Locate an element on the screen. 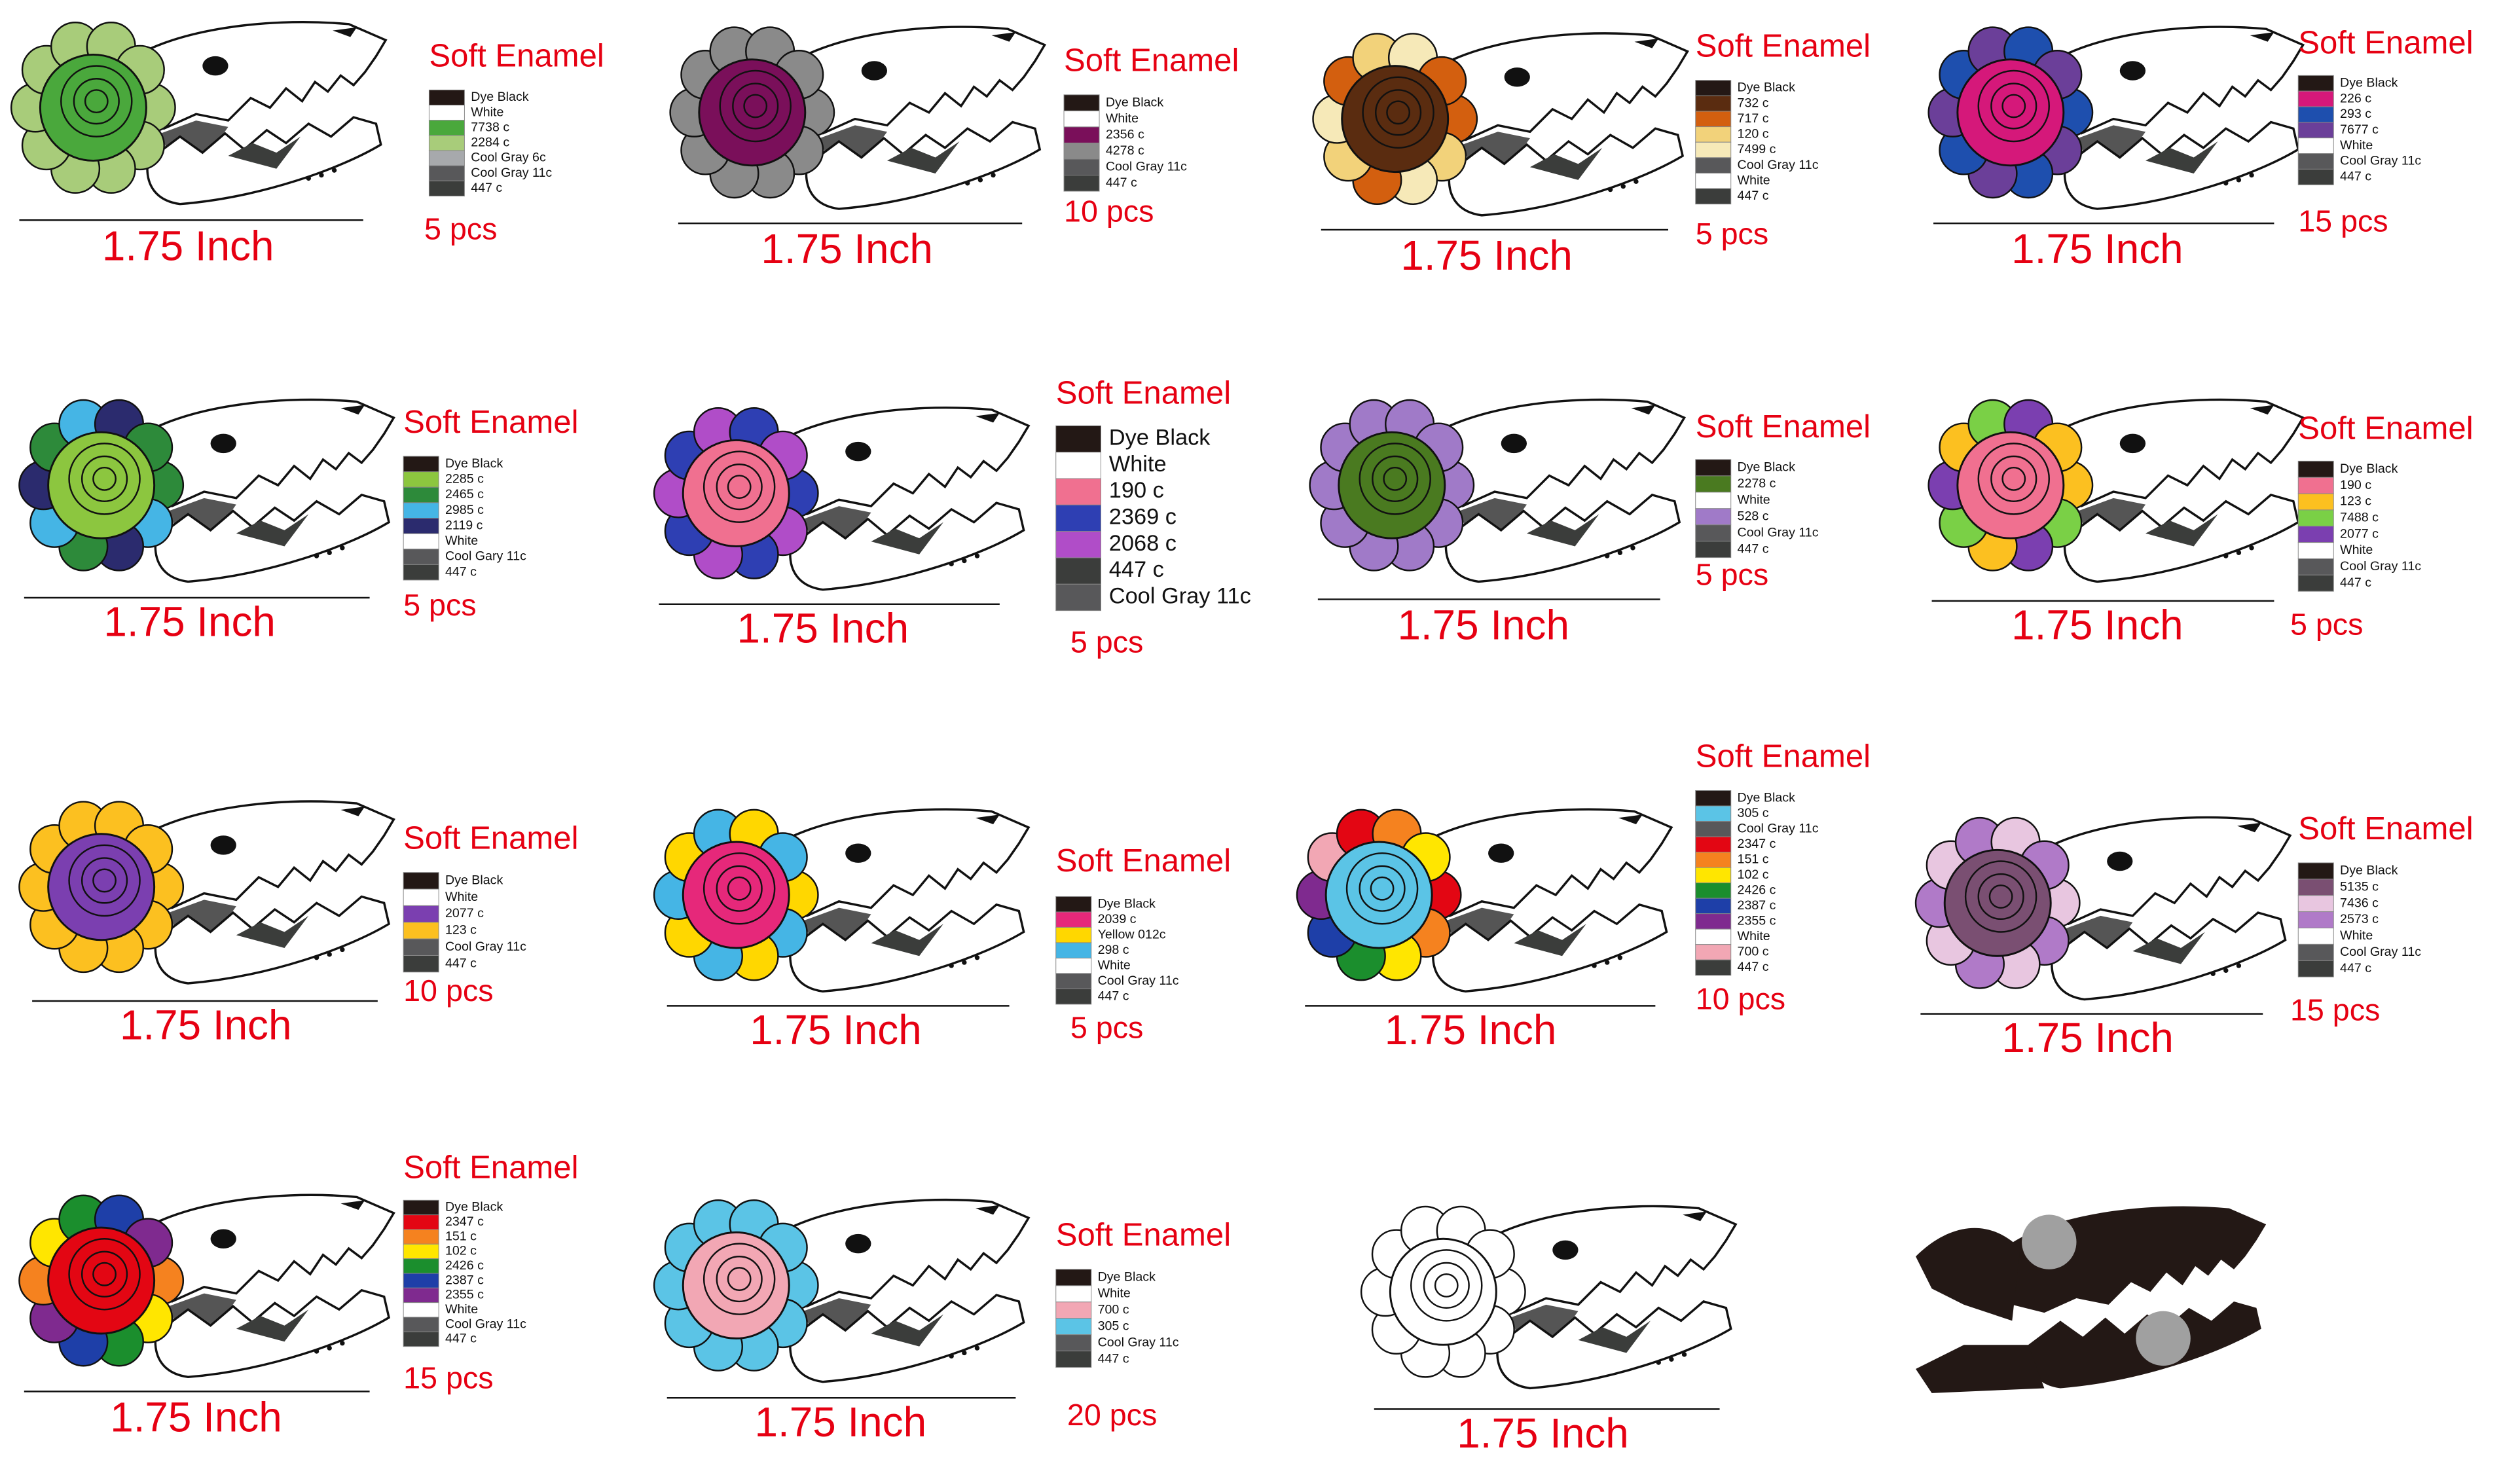 The height and width of the screenshot is (1475, 2520). color-name: 2387 c is located at coordinates (464, 1280).